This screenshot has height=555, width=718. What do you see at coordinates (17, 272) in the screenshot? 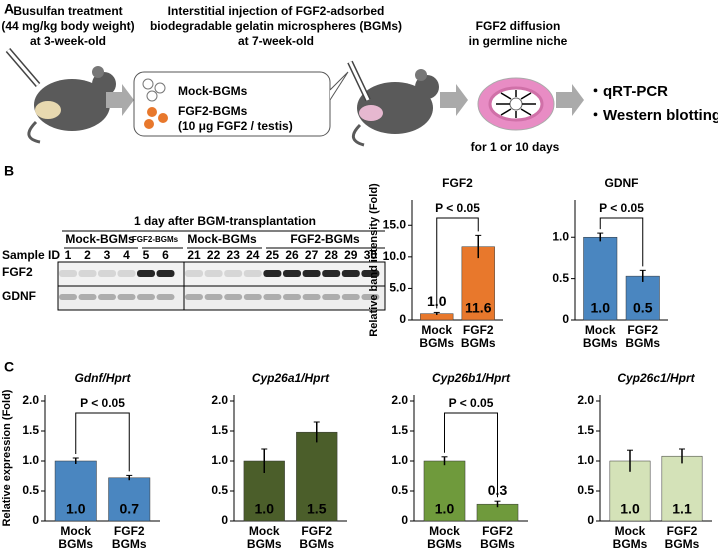
I see `row-label: FGF2` at bounding box center [17, 272].